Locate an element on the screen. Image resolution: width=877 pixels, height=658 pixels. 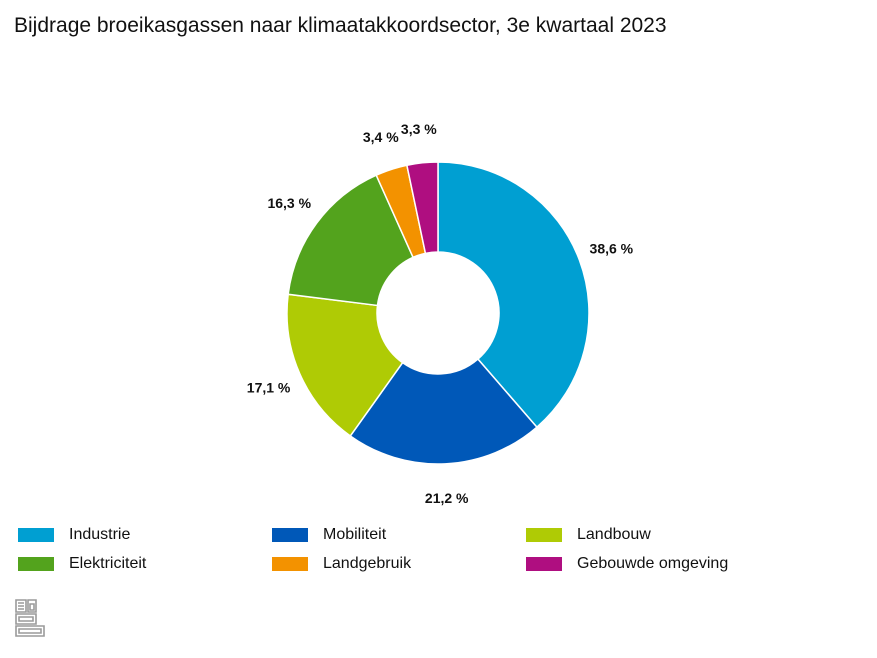
slice-industrie is located at coordinates (513, 295).